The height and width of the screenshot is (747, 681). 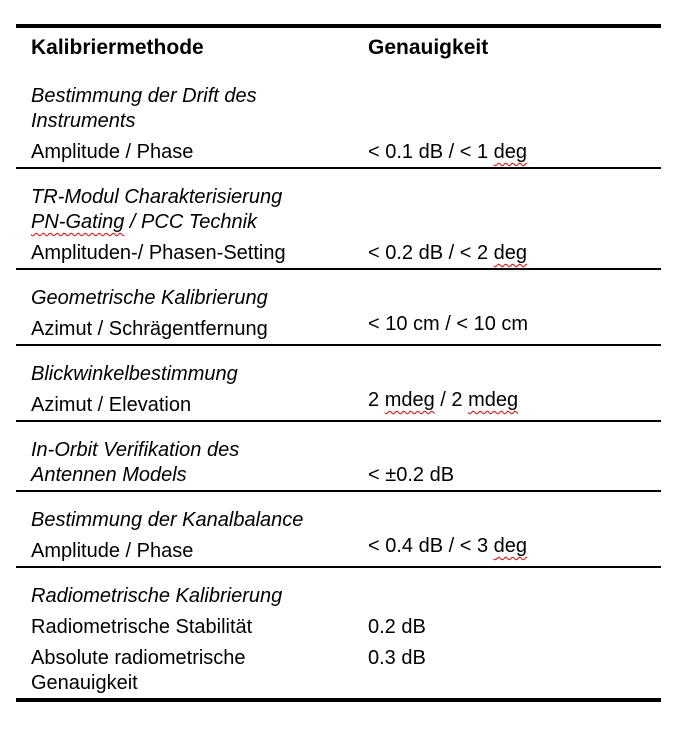 I want to click on text-segment: < ±0.2 dB, so click(x=411, y=475).